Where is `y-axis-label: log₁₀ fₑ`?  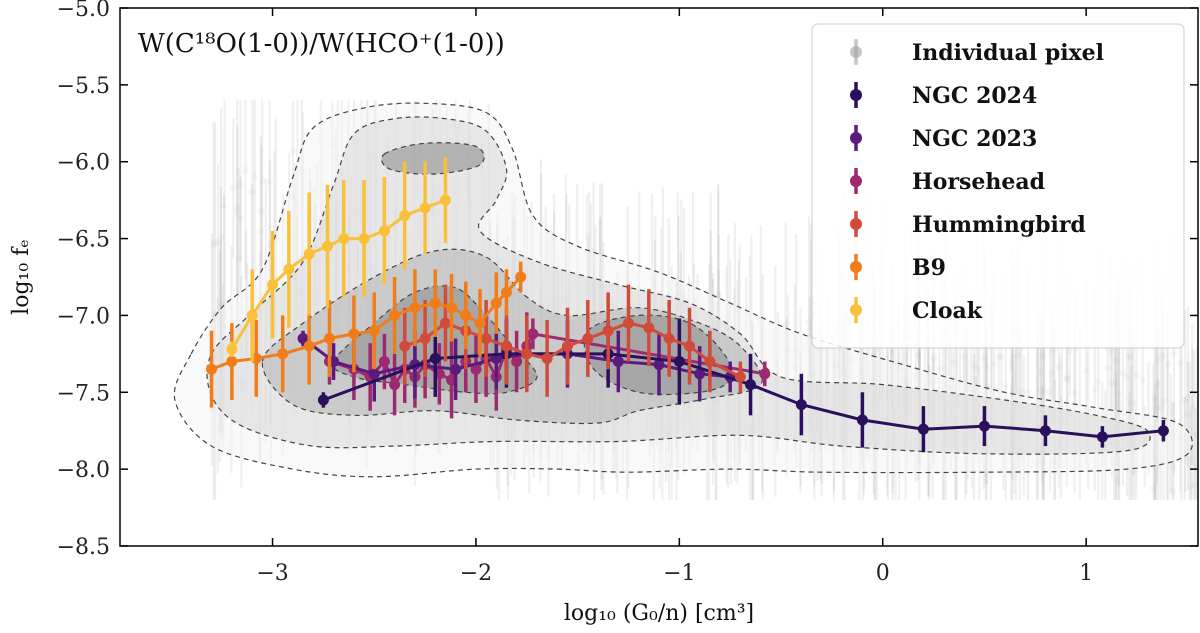
y-axis-label: log₁₀ fₑ is located at coordinates (21, 277).